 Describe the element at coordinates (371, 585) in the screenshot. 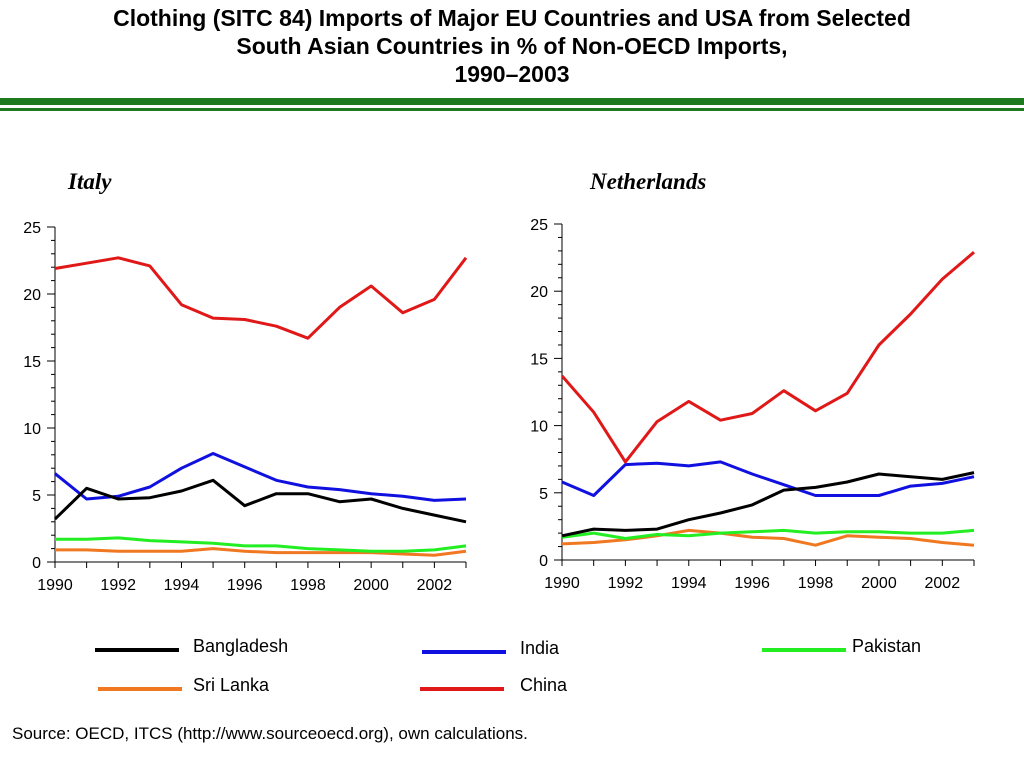

I see `italy-x-tick-label: 2000` at that location.